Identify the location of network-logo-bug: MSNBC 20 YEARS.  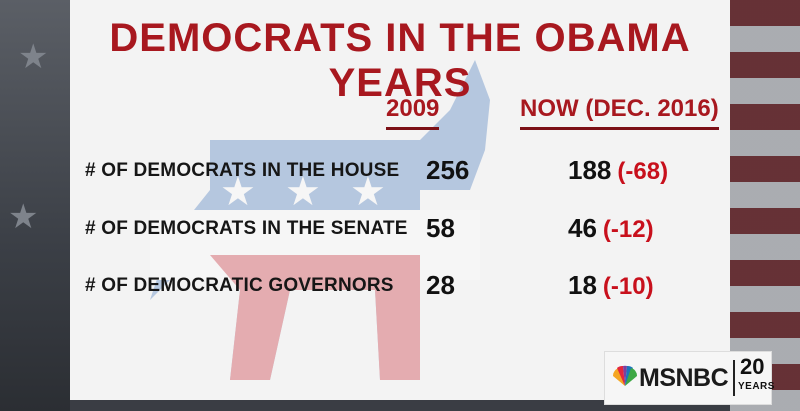
(689, 378).